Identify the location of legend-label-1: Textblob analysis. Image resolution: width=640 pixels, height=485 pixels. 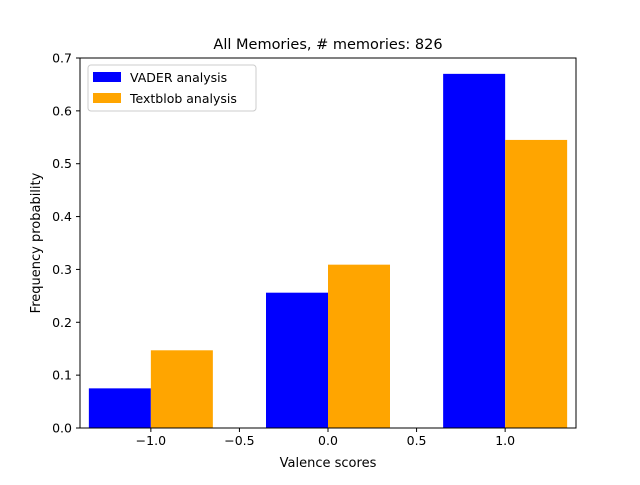
(183, 98).